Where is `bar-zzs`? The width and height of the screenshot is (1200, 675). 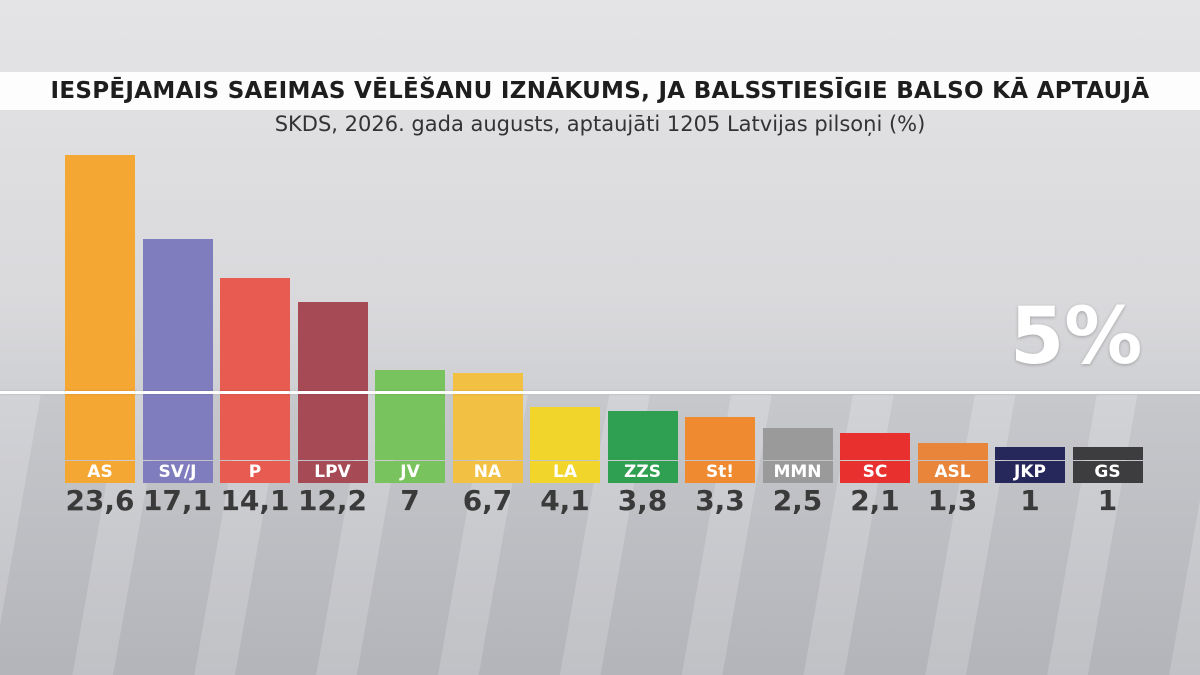 bar-zzs is located at coordinates (642, 435).